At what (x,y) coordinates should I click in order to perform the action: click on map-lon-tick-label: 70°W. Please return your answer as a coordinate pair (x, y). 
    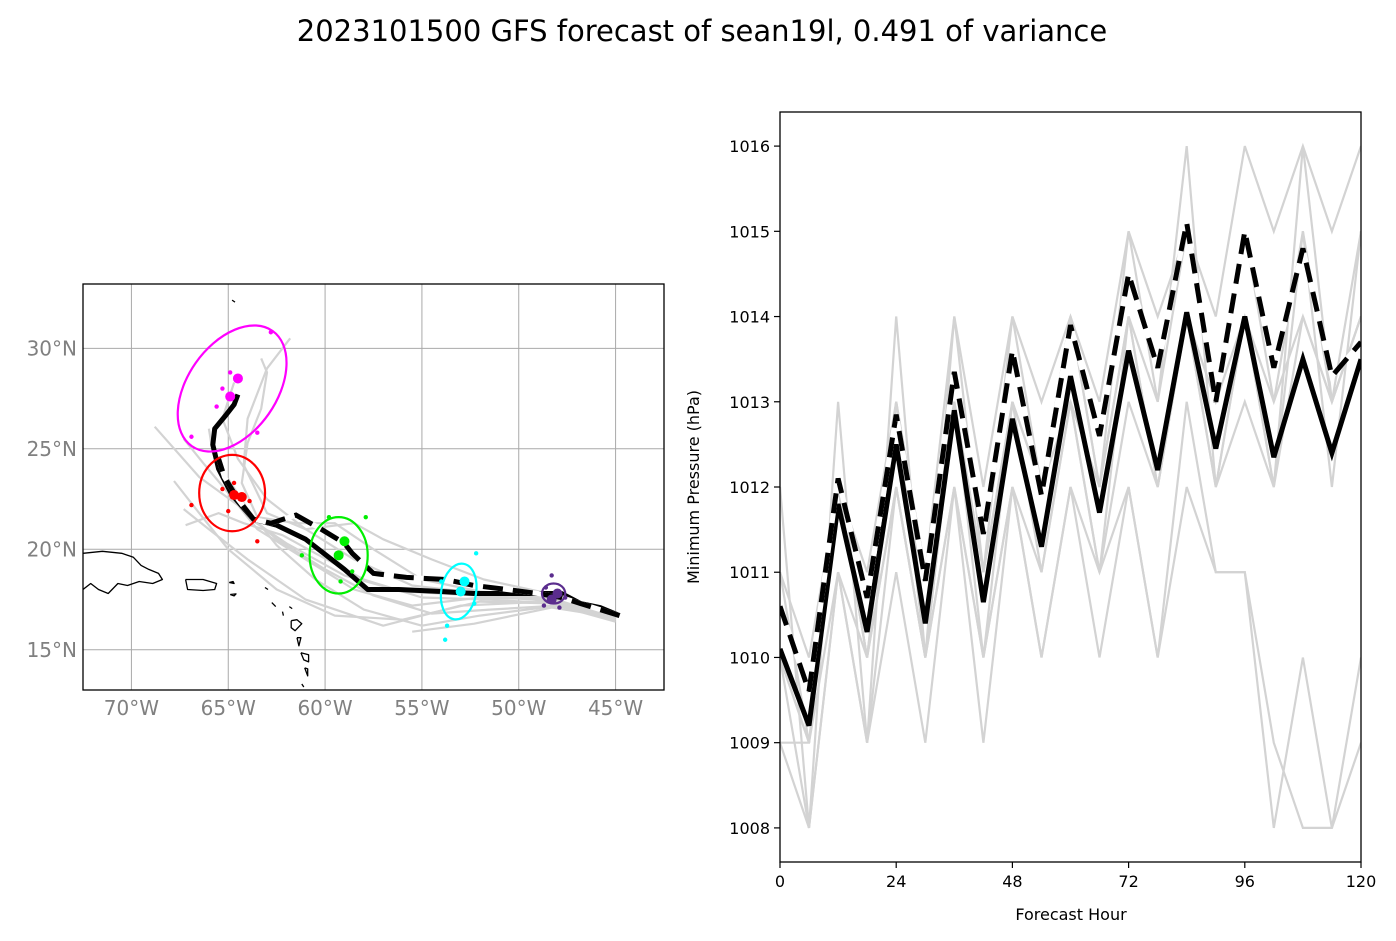
    Looking at the image, I should click on (131, 708).